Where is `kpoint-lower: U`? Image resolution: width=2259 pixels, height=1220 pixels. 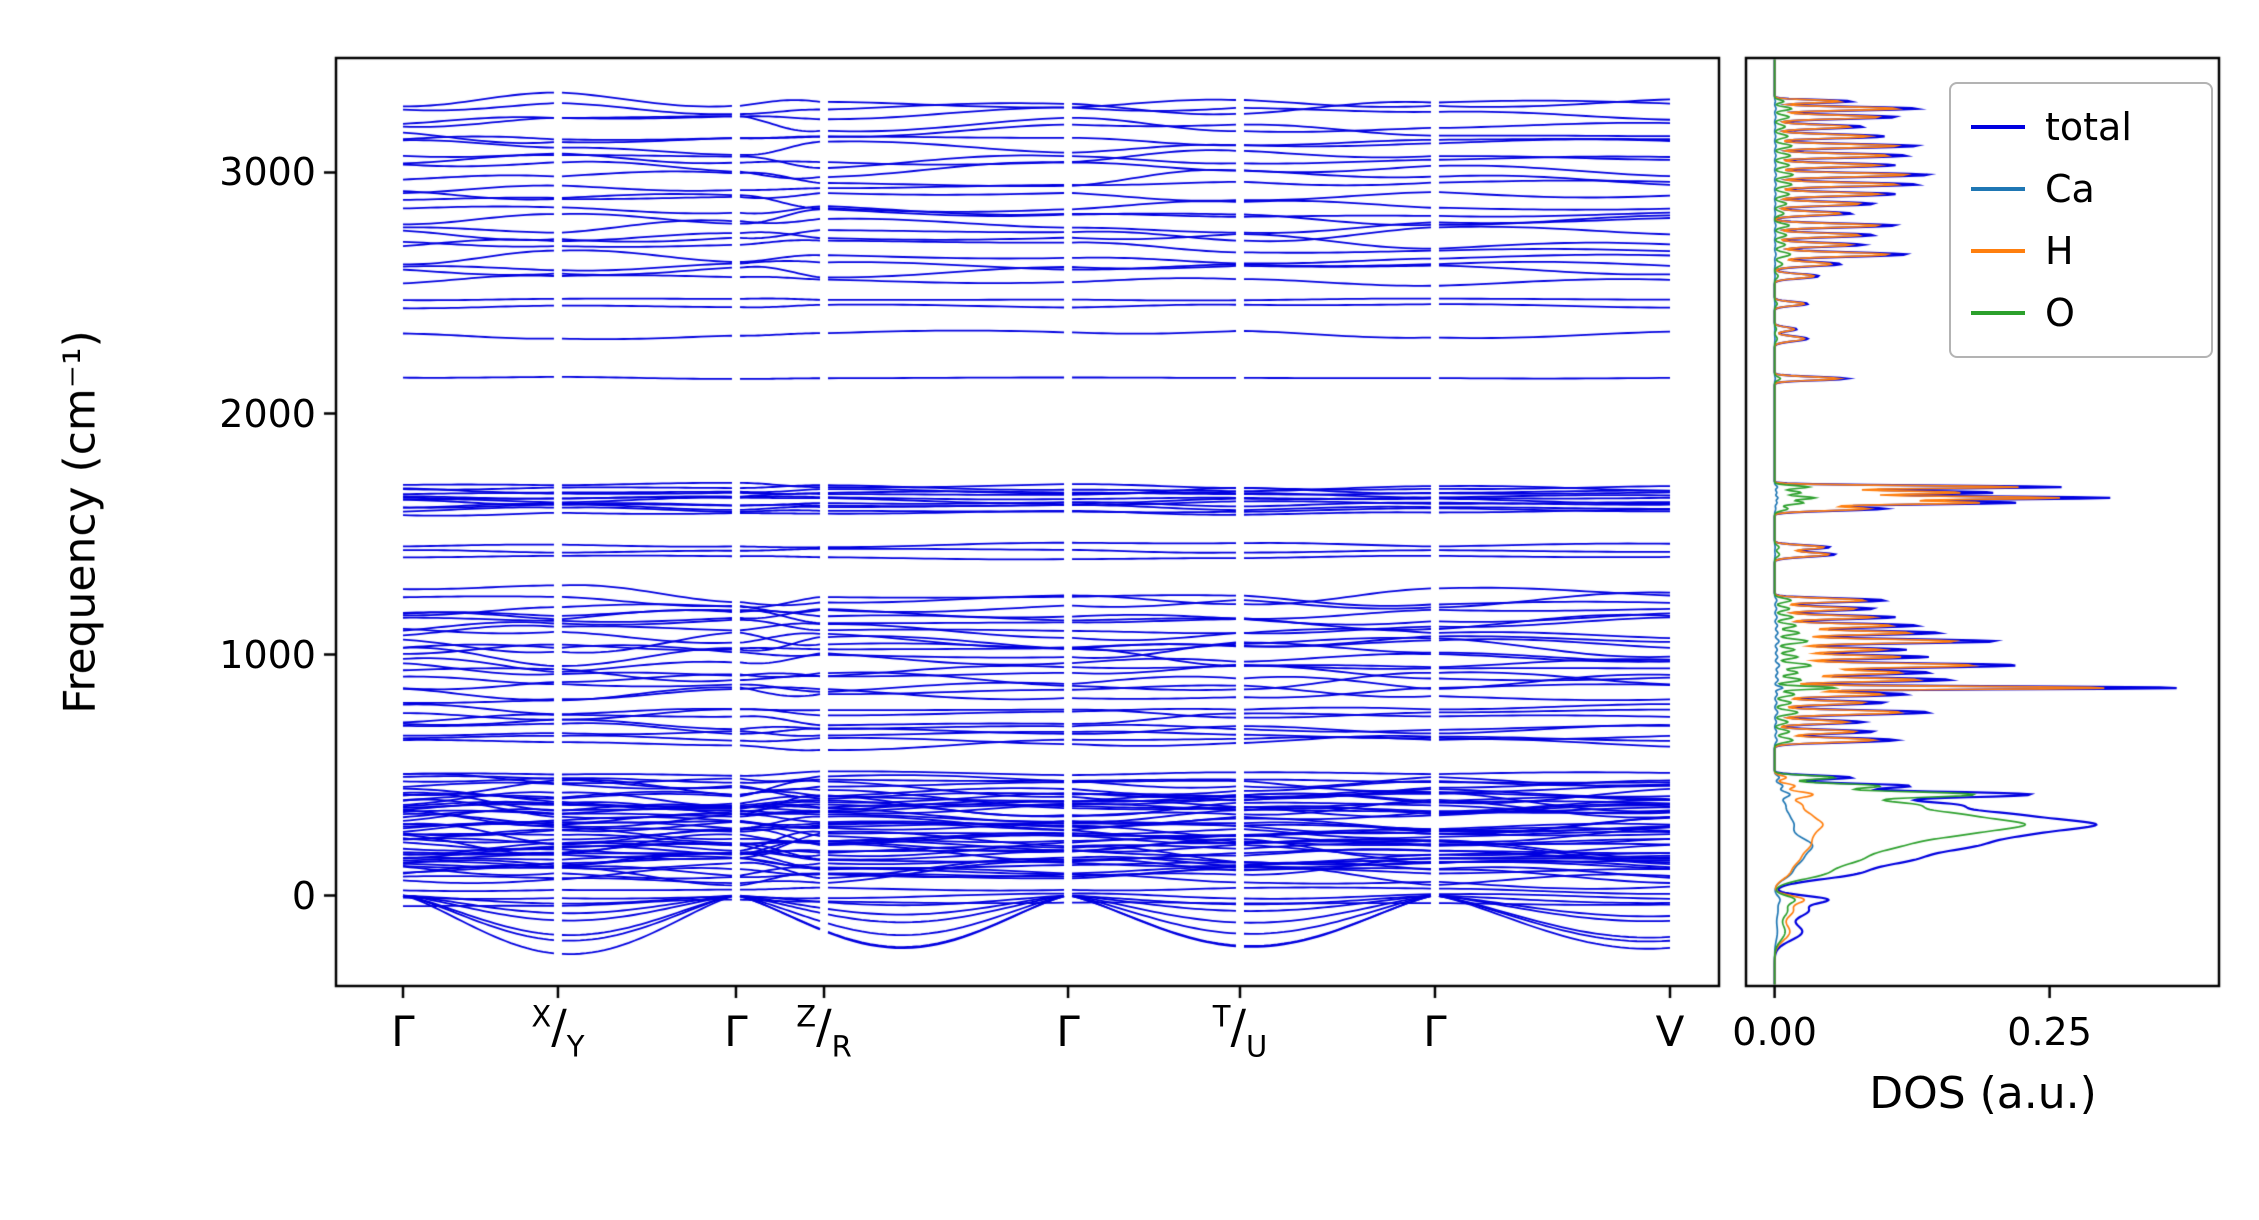 kpoint-lower: U is located at coordinates (1256, 1046).